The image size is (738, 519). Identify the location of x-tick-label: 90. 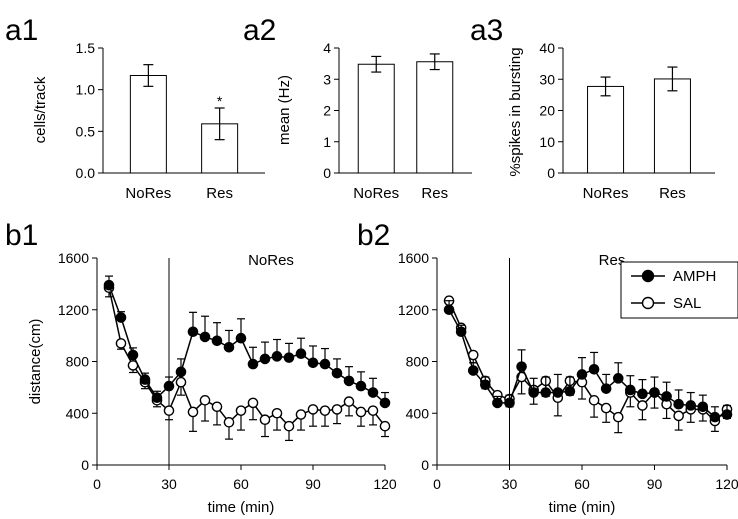
(655, 484).